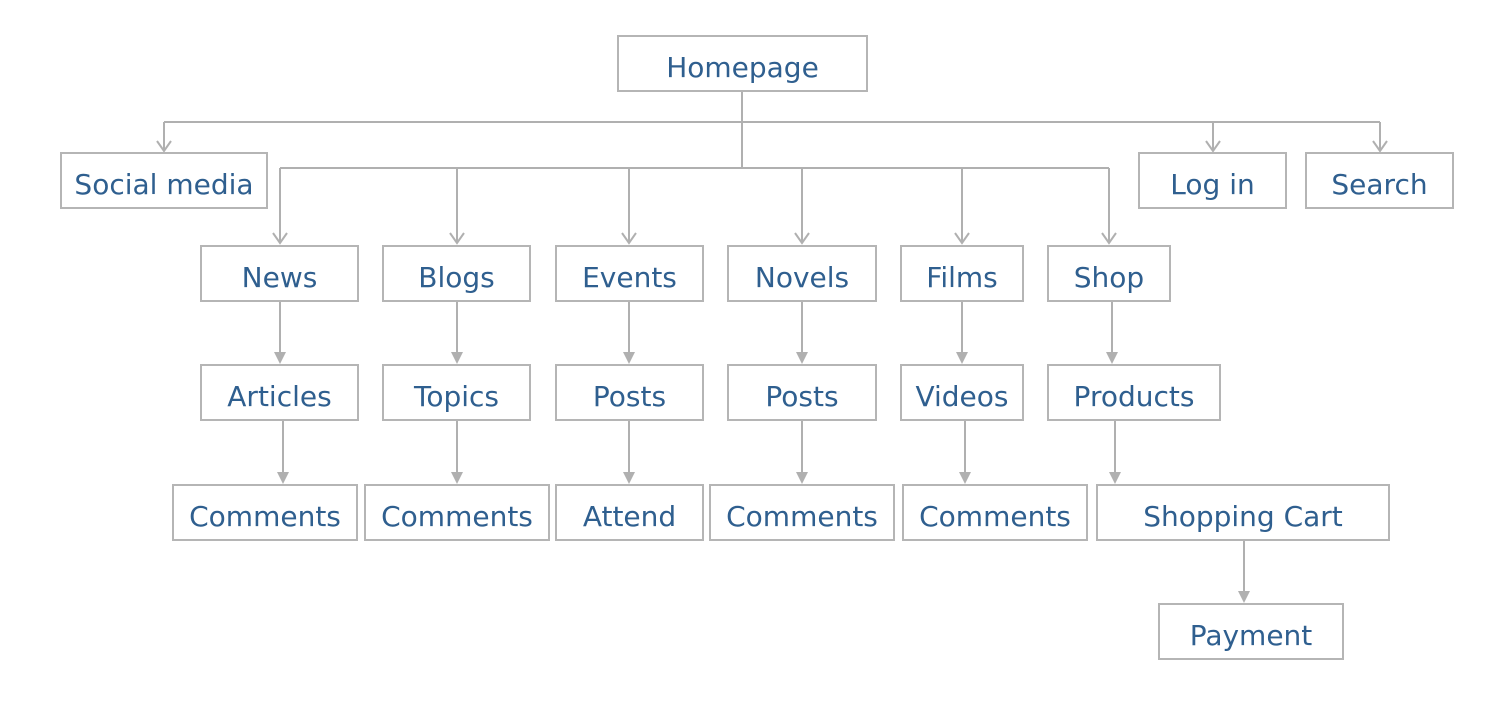 The width and height of the screenshot is (1500, 703). What do you see at coordinates (279, 396) in the screenshot?
I see `node-articles-label: Articles` at bounding box center [279, 396].